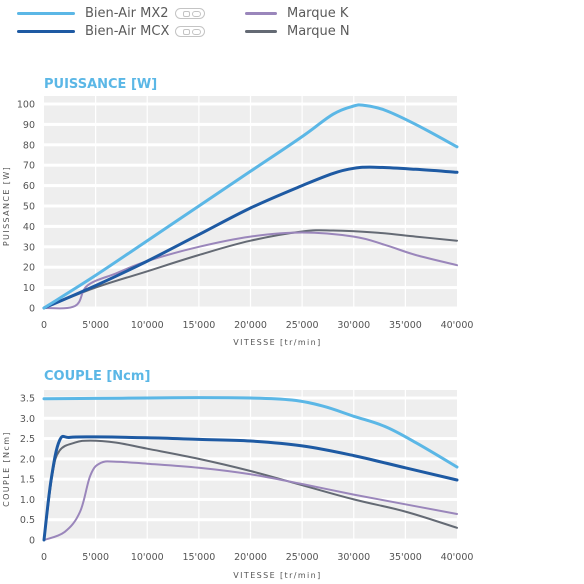 This screenshot has width=584, height=584. Describe the element at coordinates (27, 500) in the screenshot. I see `y-tick-label: 1.0` at that location.